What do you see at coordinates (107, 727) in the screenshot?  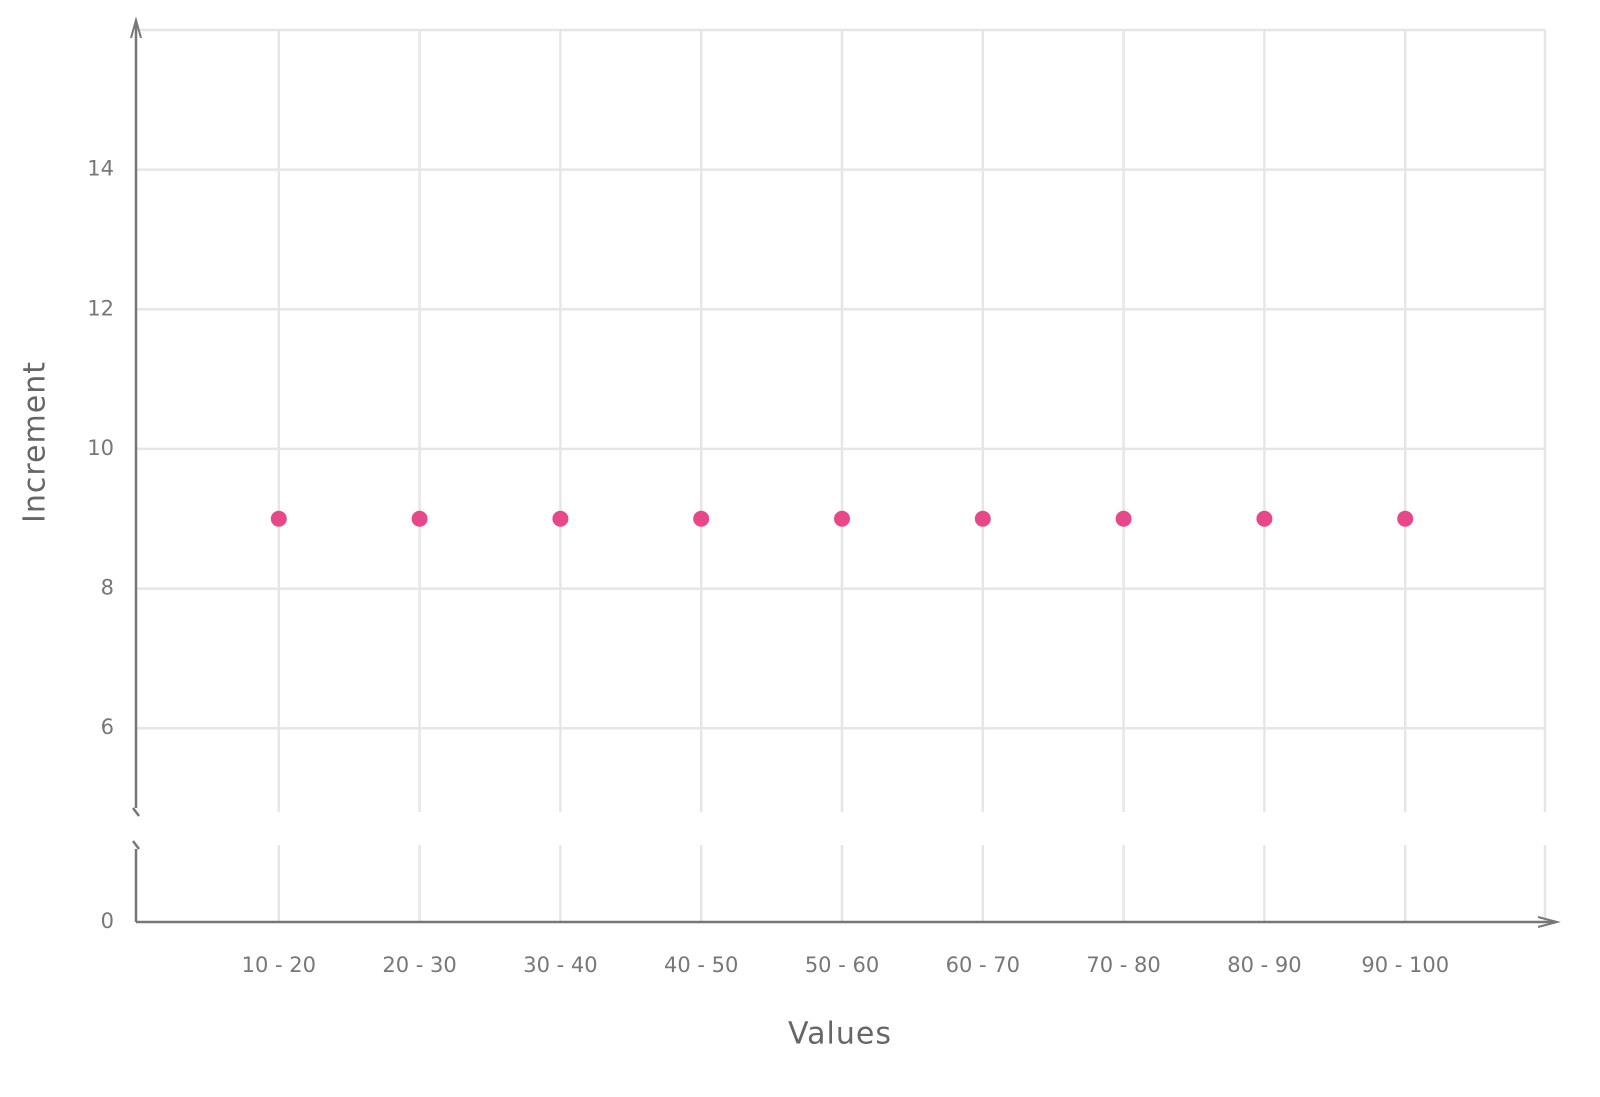 I see `y-tick-label: 6` at bounding box center [107, 727].